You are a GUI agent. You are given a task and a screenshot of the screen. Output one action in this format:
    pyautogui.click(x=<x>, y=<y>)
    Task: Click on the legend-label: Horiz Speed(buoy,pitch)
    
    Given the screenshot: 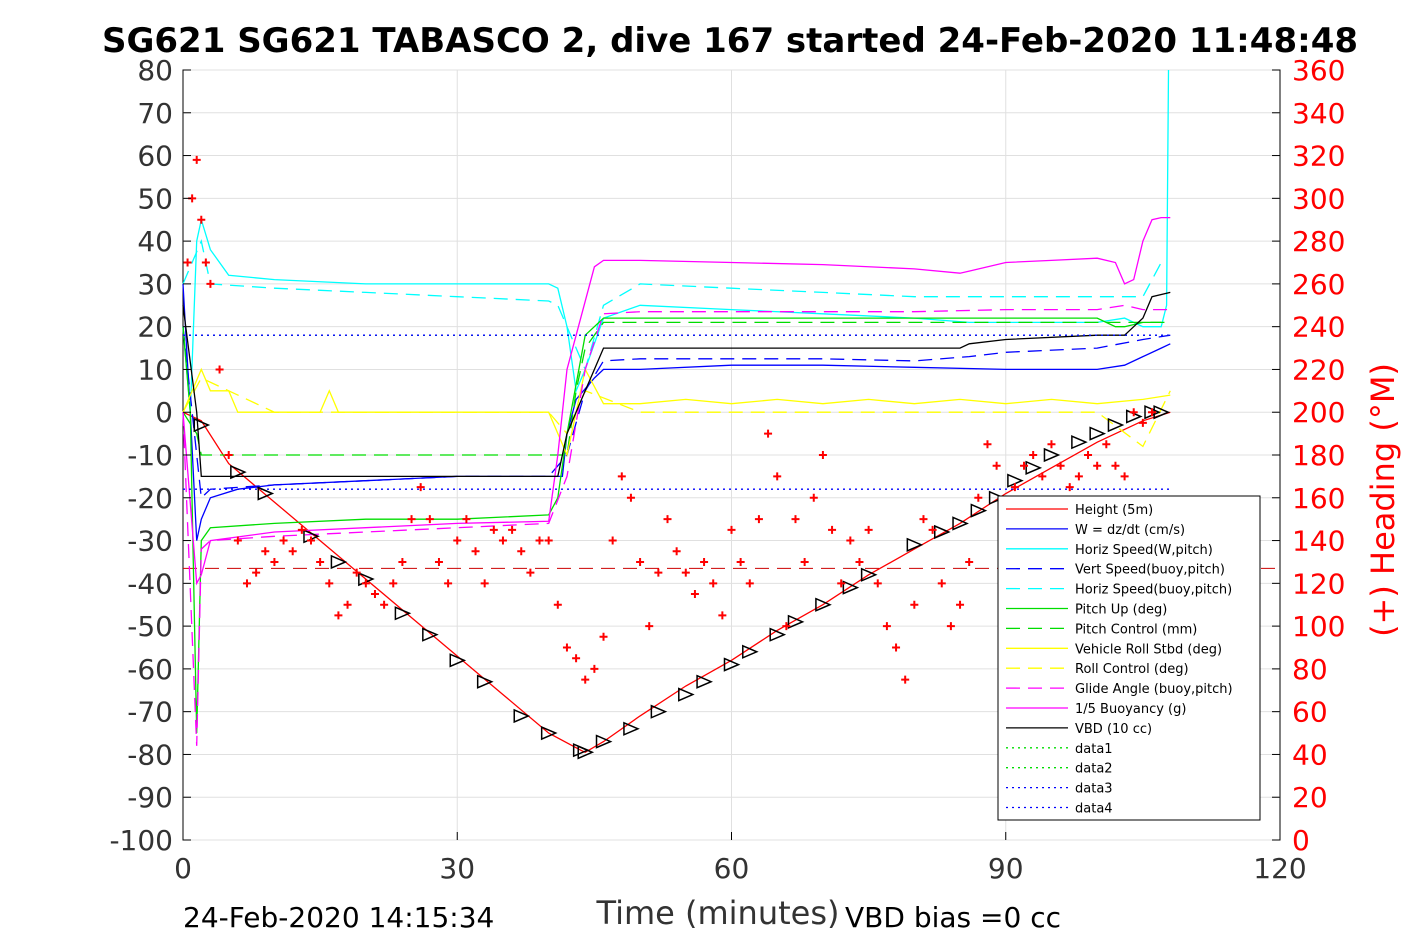 What is the action you would take?
    pyautogui.click(x=1153, y=590)
    